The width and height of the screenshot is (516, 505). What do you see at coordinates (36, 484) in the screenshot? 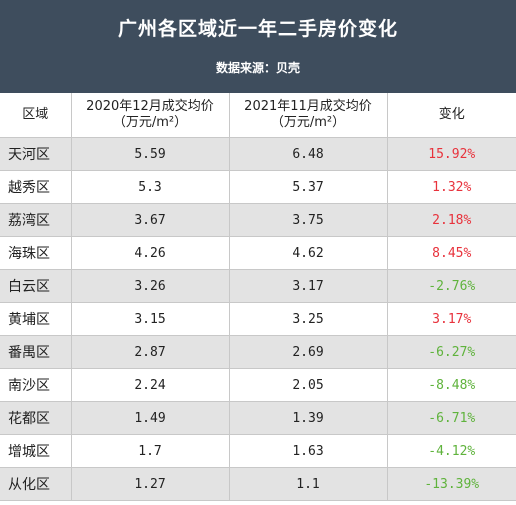
I see `district-cell: 从化区` at bounding box center [36, 484].